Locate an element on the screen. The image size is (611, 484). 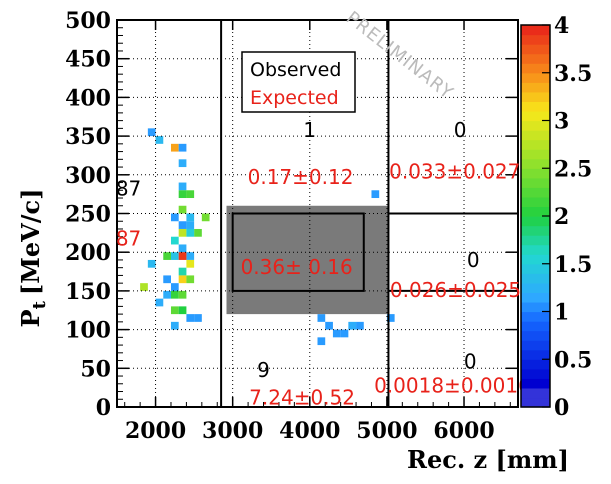
annotation-label: 9 is located at coordinates (263, 370).